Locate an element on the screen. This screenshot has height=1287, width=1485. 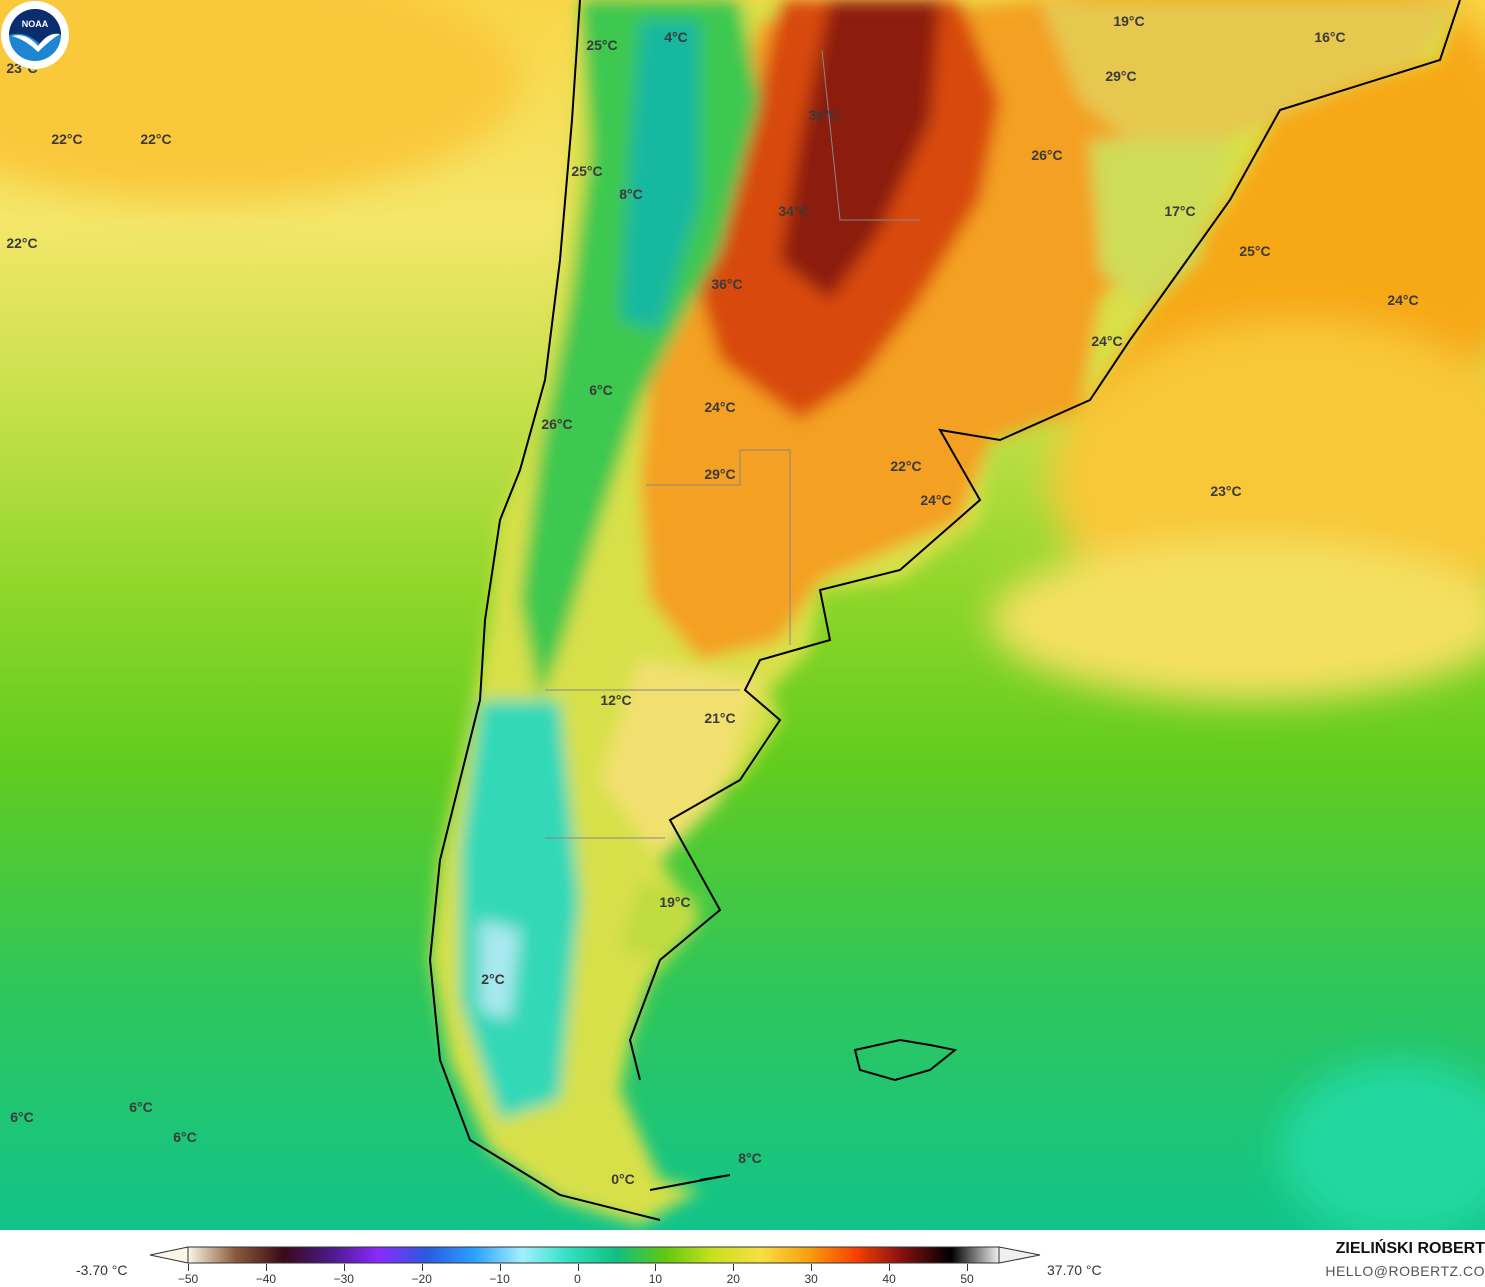
colorbar-bar is located at coordinates (593, 1255).